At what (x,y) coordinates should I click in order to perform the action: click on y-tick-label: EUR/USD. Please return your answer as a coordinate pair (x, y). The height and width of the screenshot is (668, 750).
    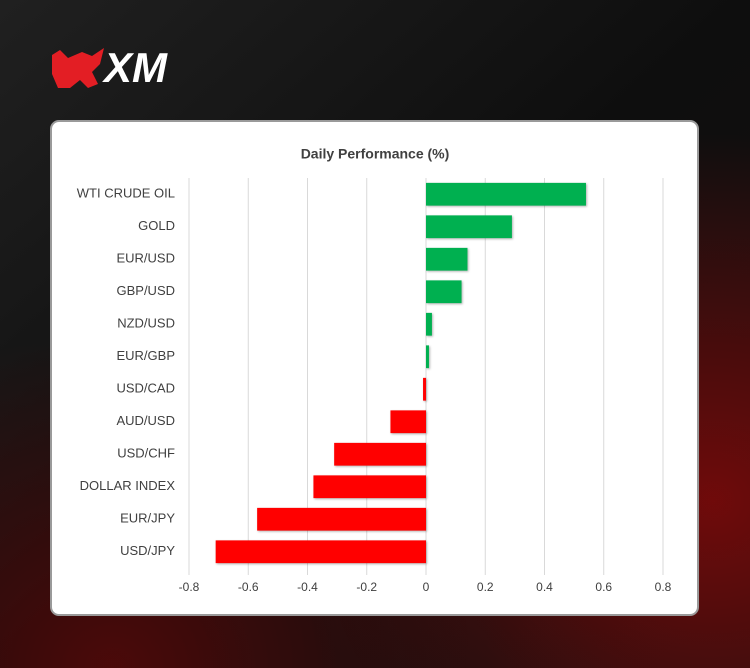
    Looking at the image, I should click on (145, 258).